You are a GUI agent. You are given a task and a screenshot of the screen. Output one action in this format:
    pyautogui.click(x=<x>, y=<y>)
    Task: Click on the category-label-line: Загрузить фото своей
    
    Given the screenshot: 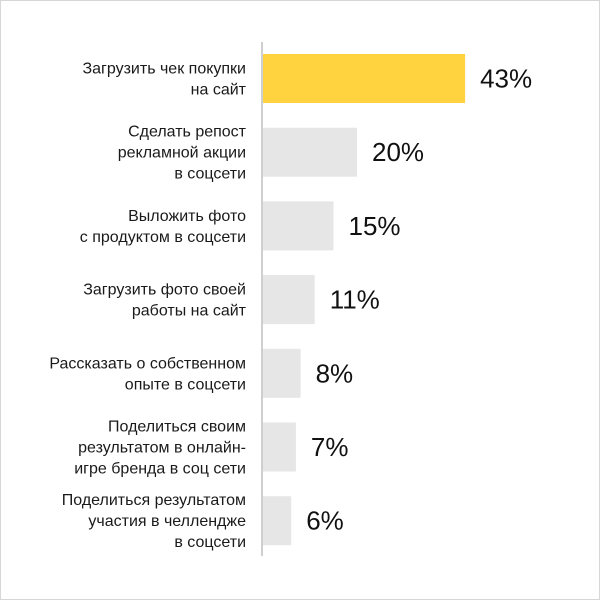 What is the action you would take?
    pyautogui.click(x=164, y=290)
    